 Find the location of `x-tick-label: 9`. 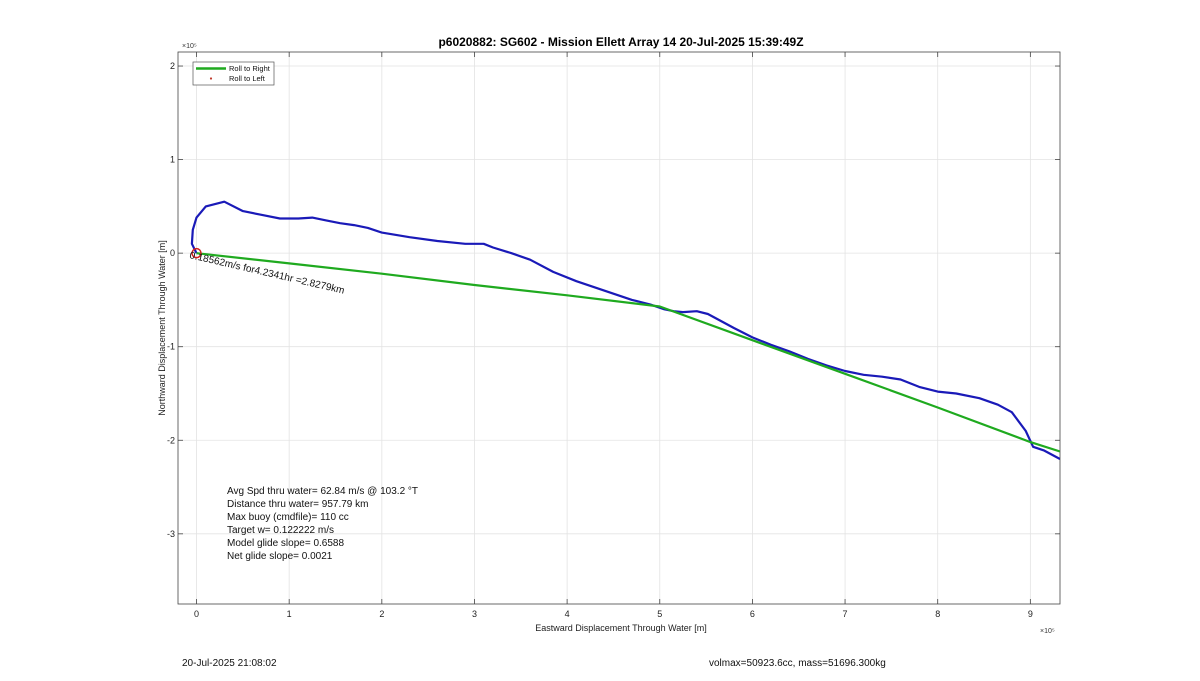

x-tick-label: 9 is located at coordinates (1030, 614).